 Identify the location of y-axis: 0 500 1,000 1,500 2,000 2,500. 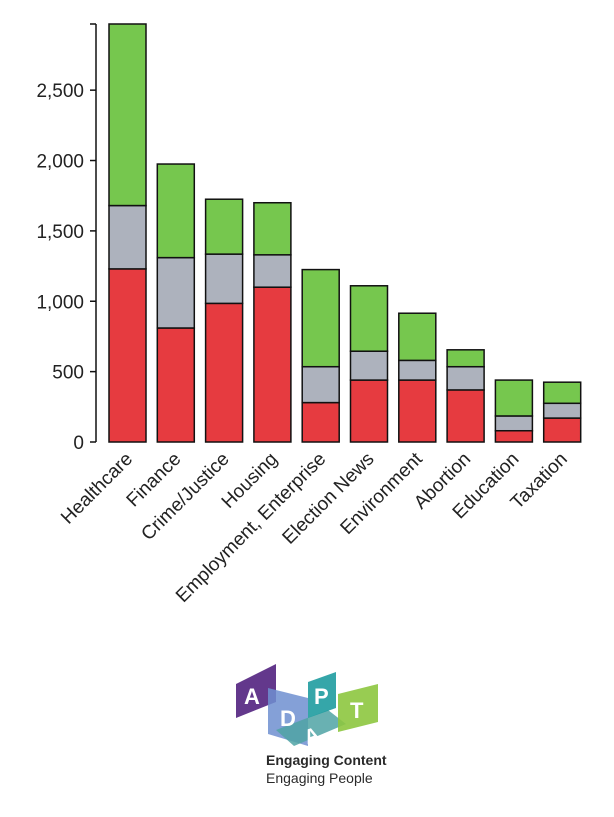
(66, 238).